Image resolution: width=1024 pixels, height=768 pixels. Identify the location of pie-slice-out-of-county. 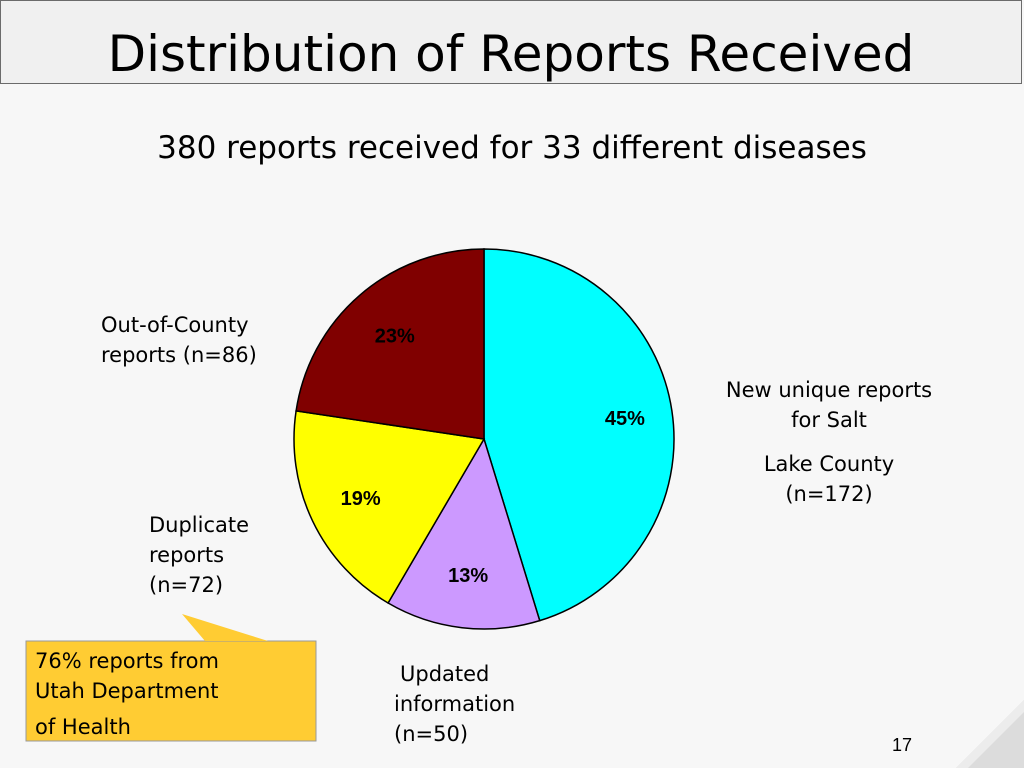
(390, 344).